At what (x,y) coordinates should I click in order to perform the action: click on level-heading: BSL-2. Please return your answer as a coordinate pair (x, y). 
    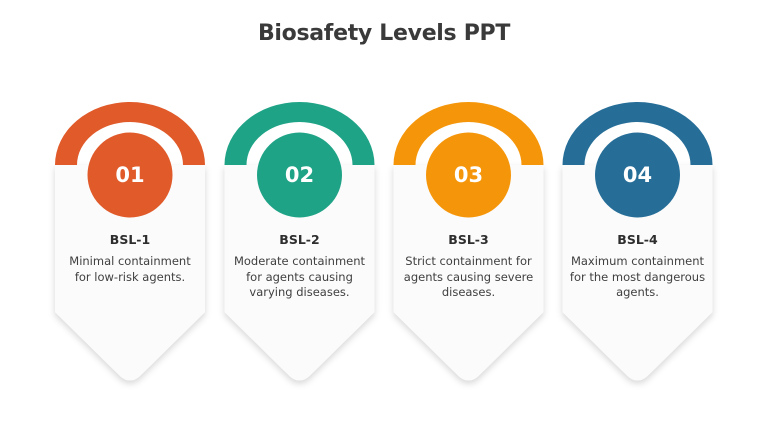
    Looking at the image, I should click on (299, 239).